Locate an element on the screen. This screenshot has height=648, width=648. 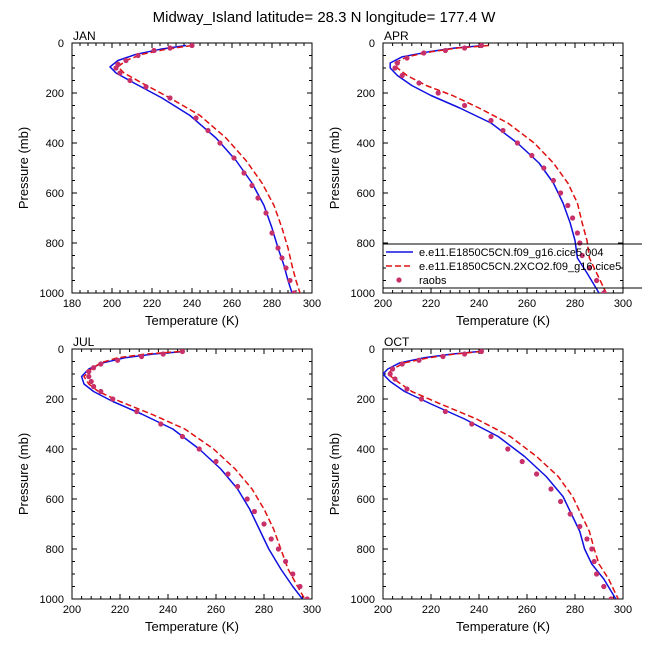
y-tick-label: 600 is located at coordinates (366, 500).